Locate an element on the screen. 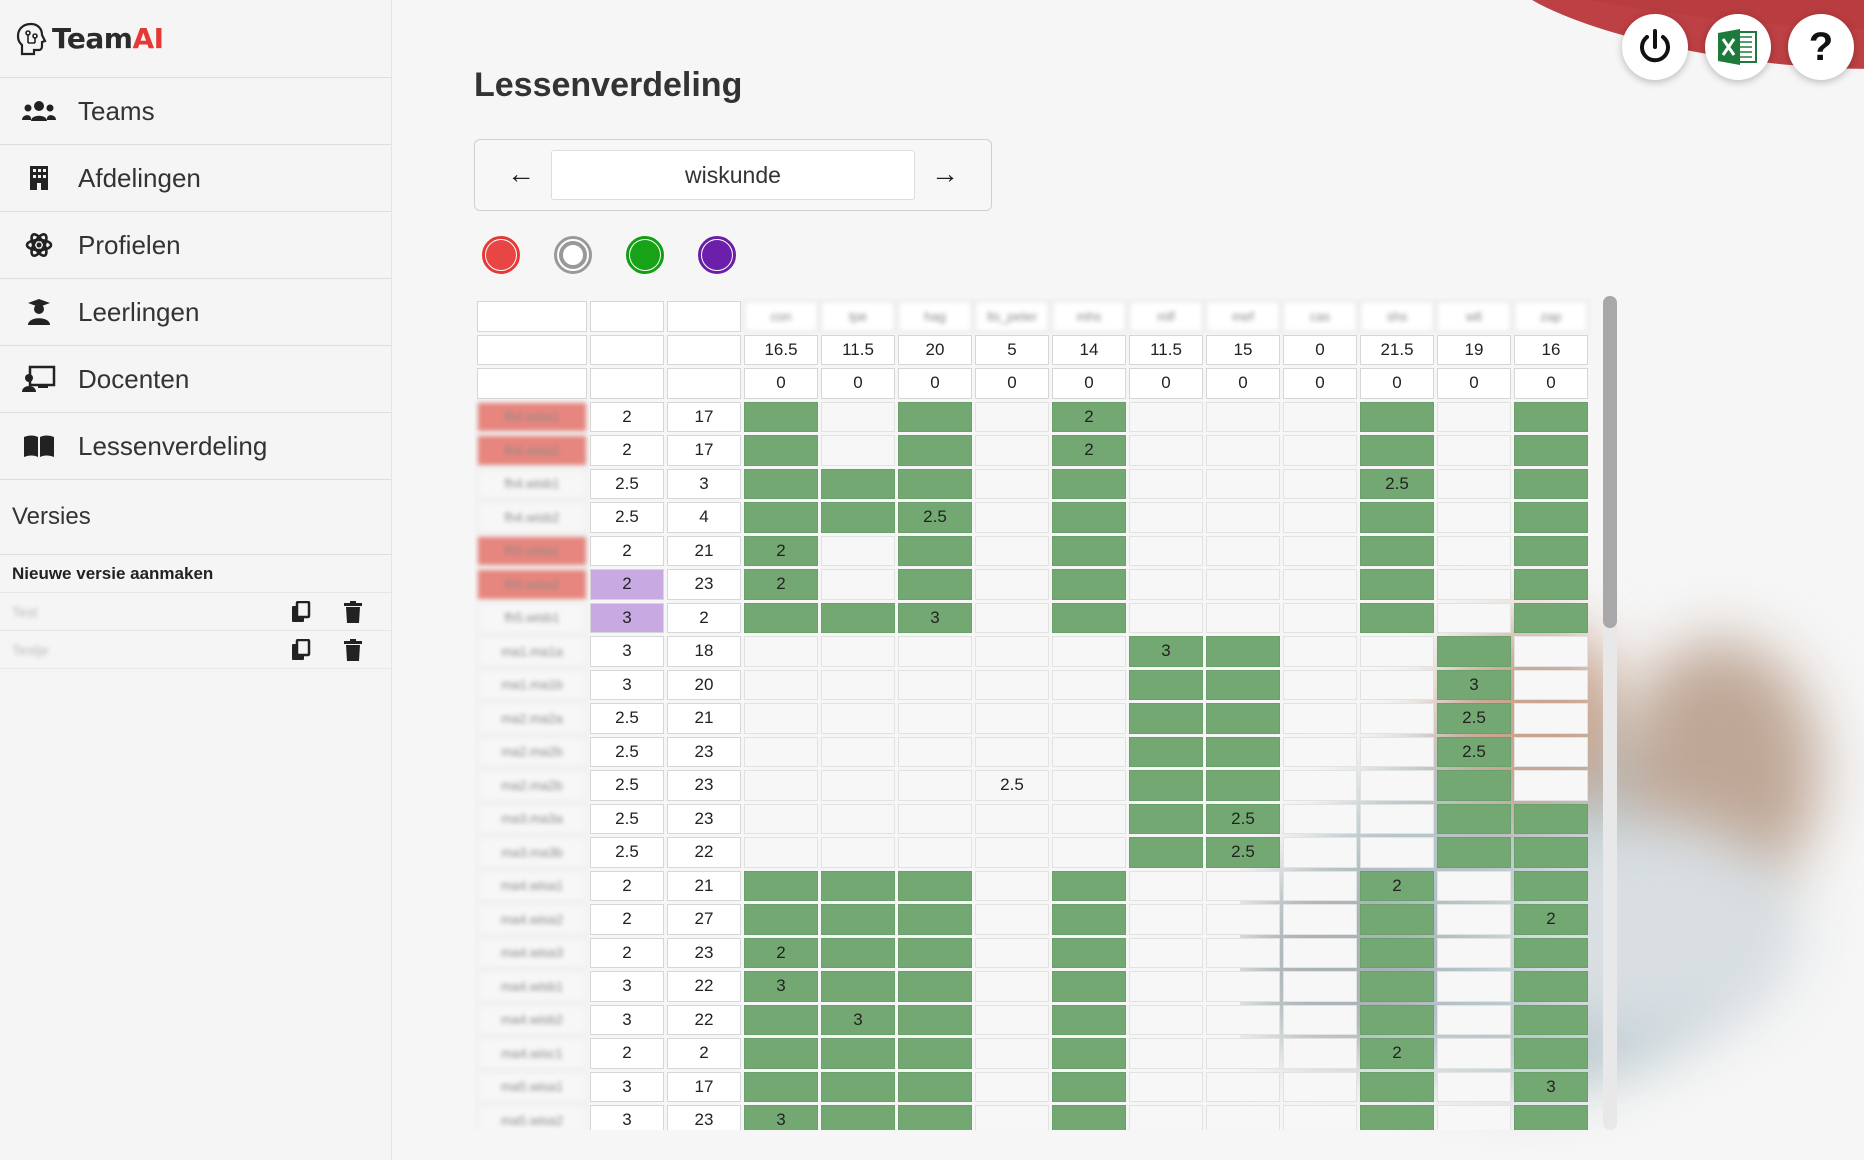 This screenshot has width=1864, height=1160. teacher-code: wtl is located at coordinates (1474, 316).